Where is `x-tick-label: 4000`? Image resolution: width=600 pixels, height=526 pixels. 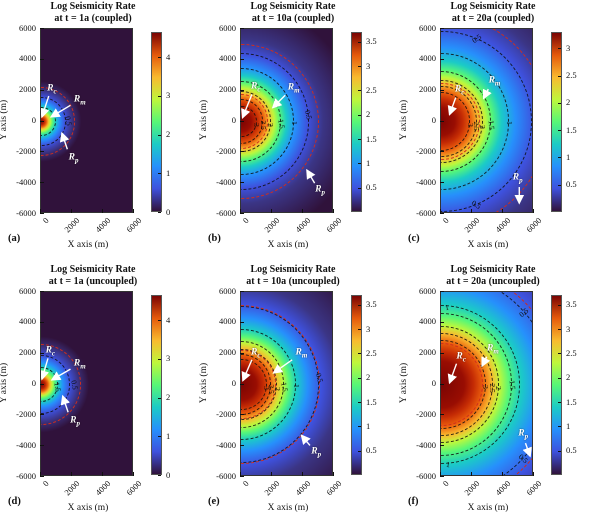
x-tick-label: 4000 is located at coordinates (303, 488).